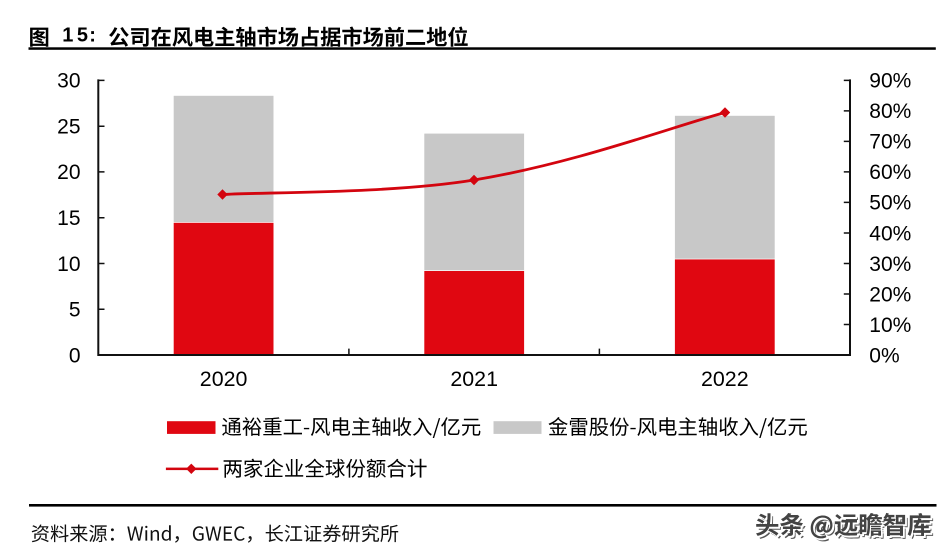 Image resolution: width=946 pixels, height=559 pixels. I want to click on svg-text: 20%, so click(890, 294).